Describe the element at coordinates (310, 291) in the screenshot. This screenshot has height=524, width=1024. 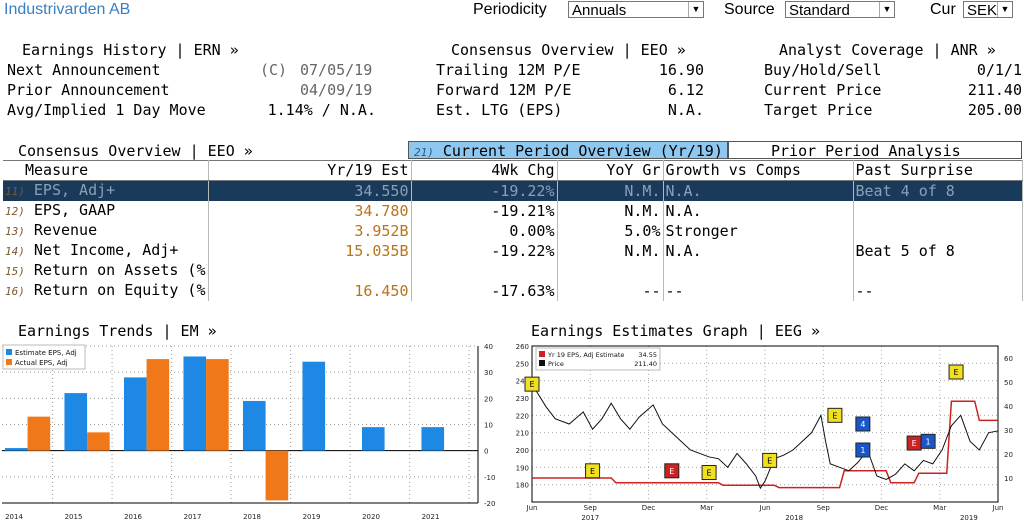
I see `estimate-cell: 16.450` at that location.